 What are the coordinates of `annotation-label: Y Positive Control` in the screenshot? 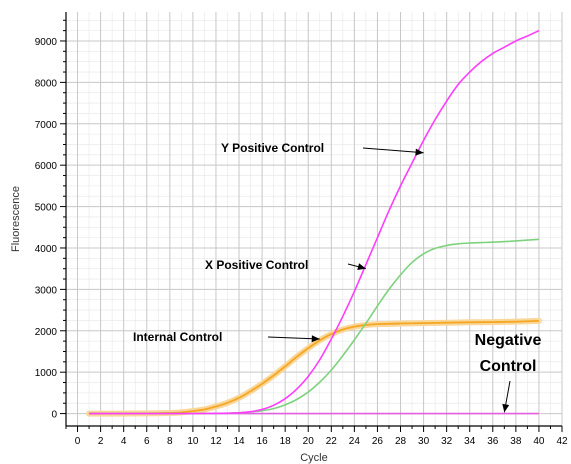 It's located at (272, 148).